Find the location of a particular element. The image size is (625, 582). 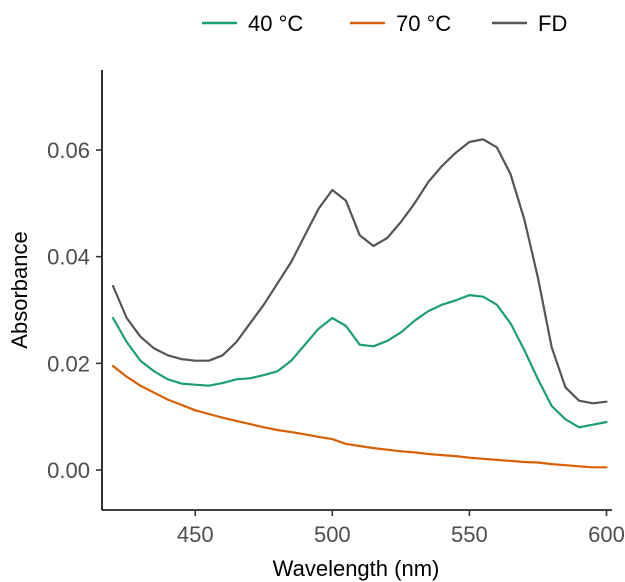

y-tick-label: 0.02 is located at coordinates (68, 363).